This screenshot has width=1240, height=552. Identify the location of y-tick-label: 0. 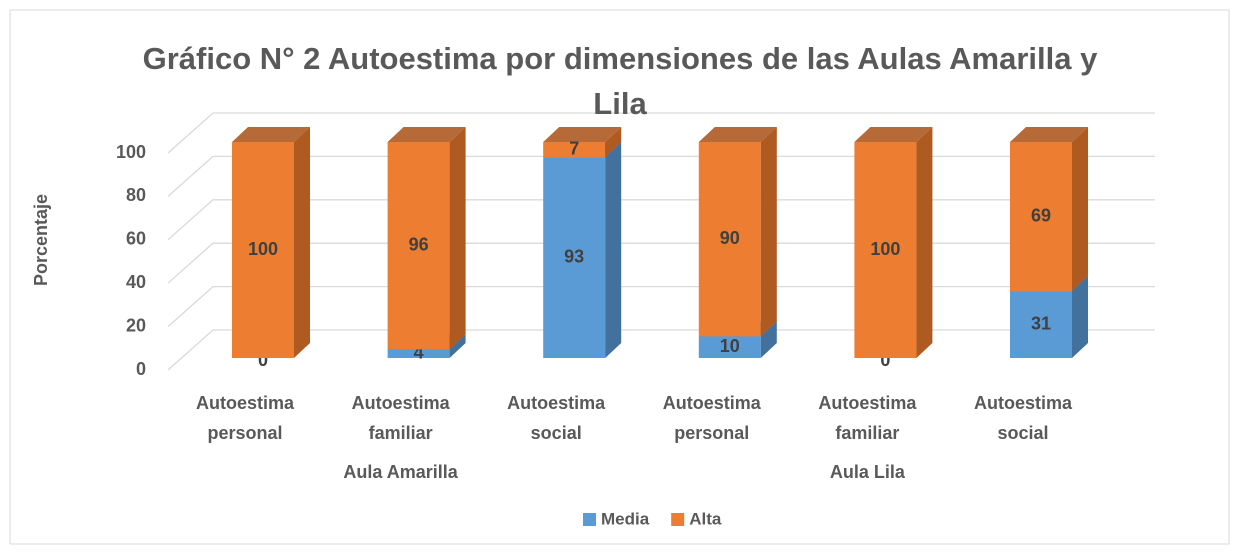
(141, 369).